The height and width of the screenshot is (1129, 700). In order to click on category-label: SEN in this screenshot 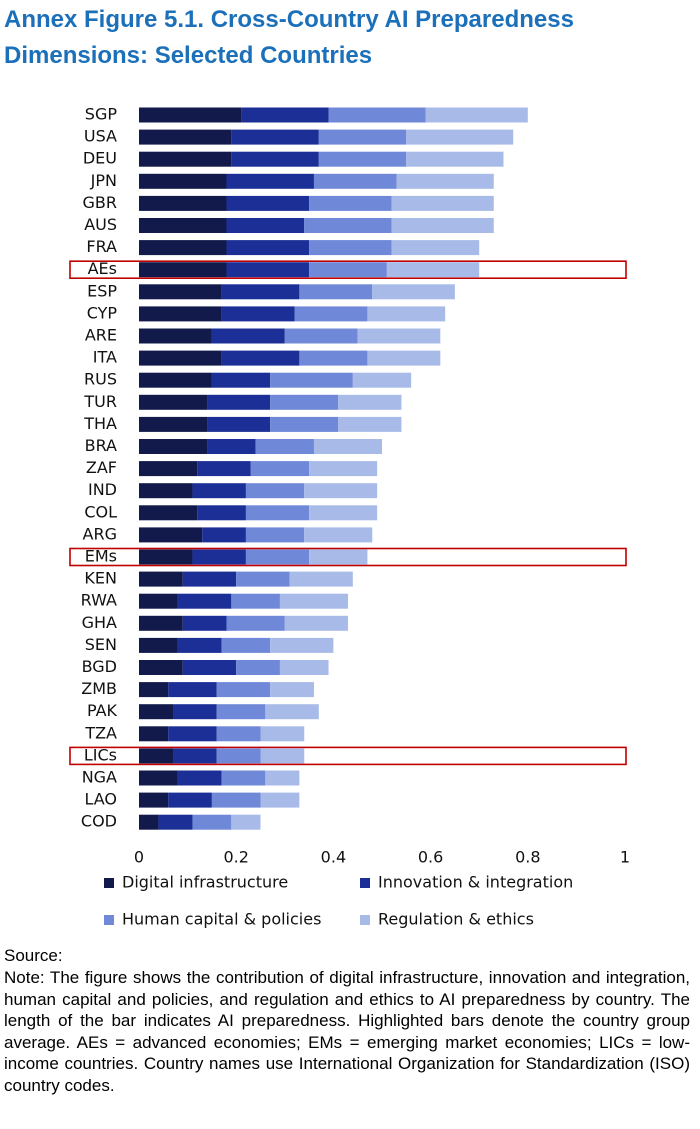, I will do `click(101, 644)`.